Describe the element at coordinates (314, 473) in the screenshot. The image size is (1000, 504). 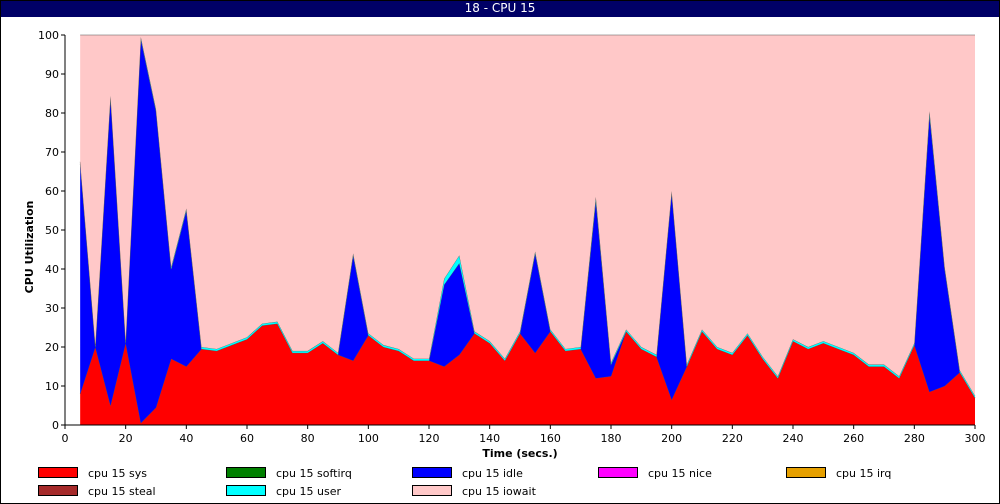
I see `legend-label: cpu 15 softirq` at that location.